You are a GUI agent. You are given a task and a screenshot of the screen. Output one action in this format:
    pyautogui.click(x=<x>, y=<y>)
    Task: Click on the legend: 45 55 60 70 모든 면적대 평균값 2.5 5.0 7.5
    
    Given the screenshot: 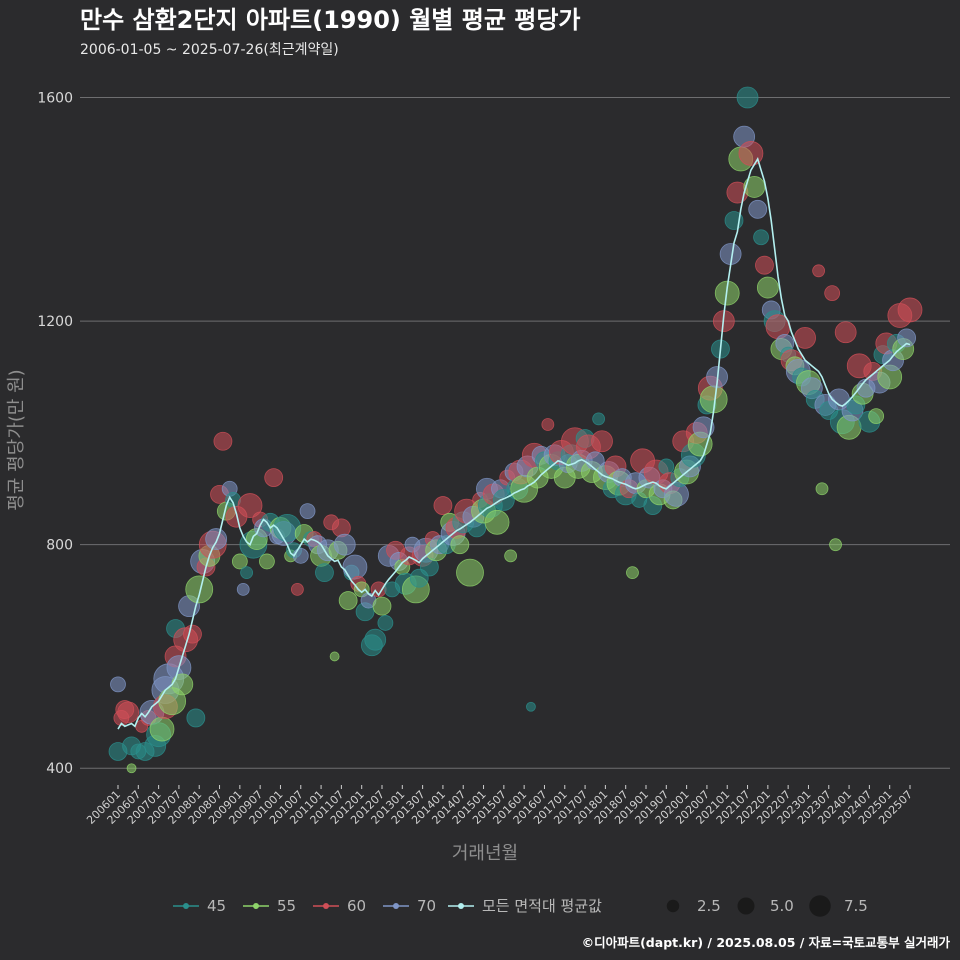 What is the action you would take?
    pyautogui.click(x=520, y=906)
    